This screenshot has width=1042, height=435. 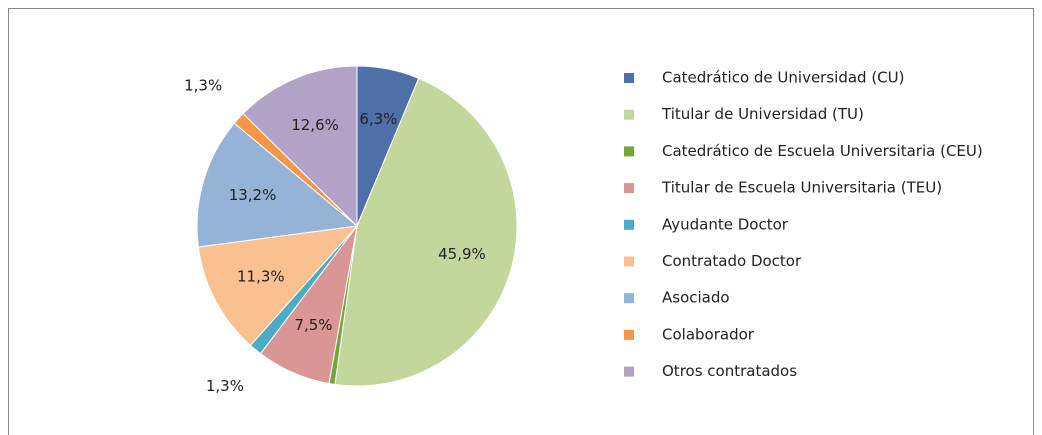 I want to click on data-label: 6,3%, so click(x=378, y=119).